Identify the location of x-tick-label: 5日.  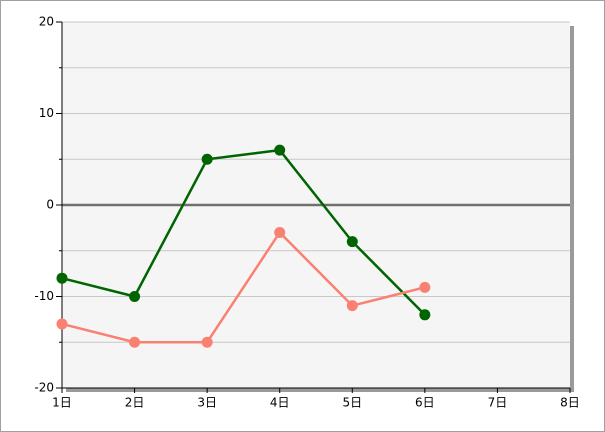
(352, 403).